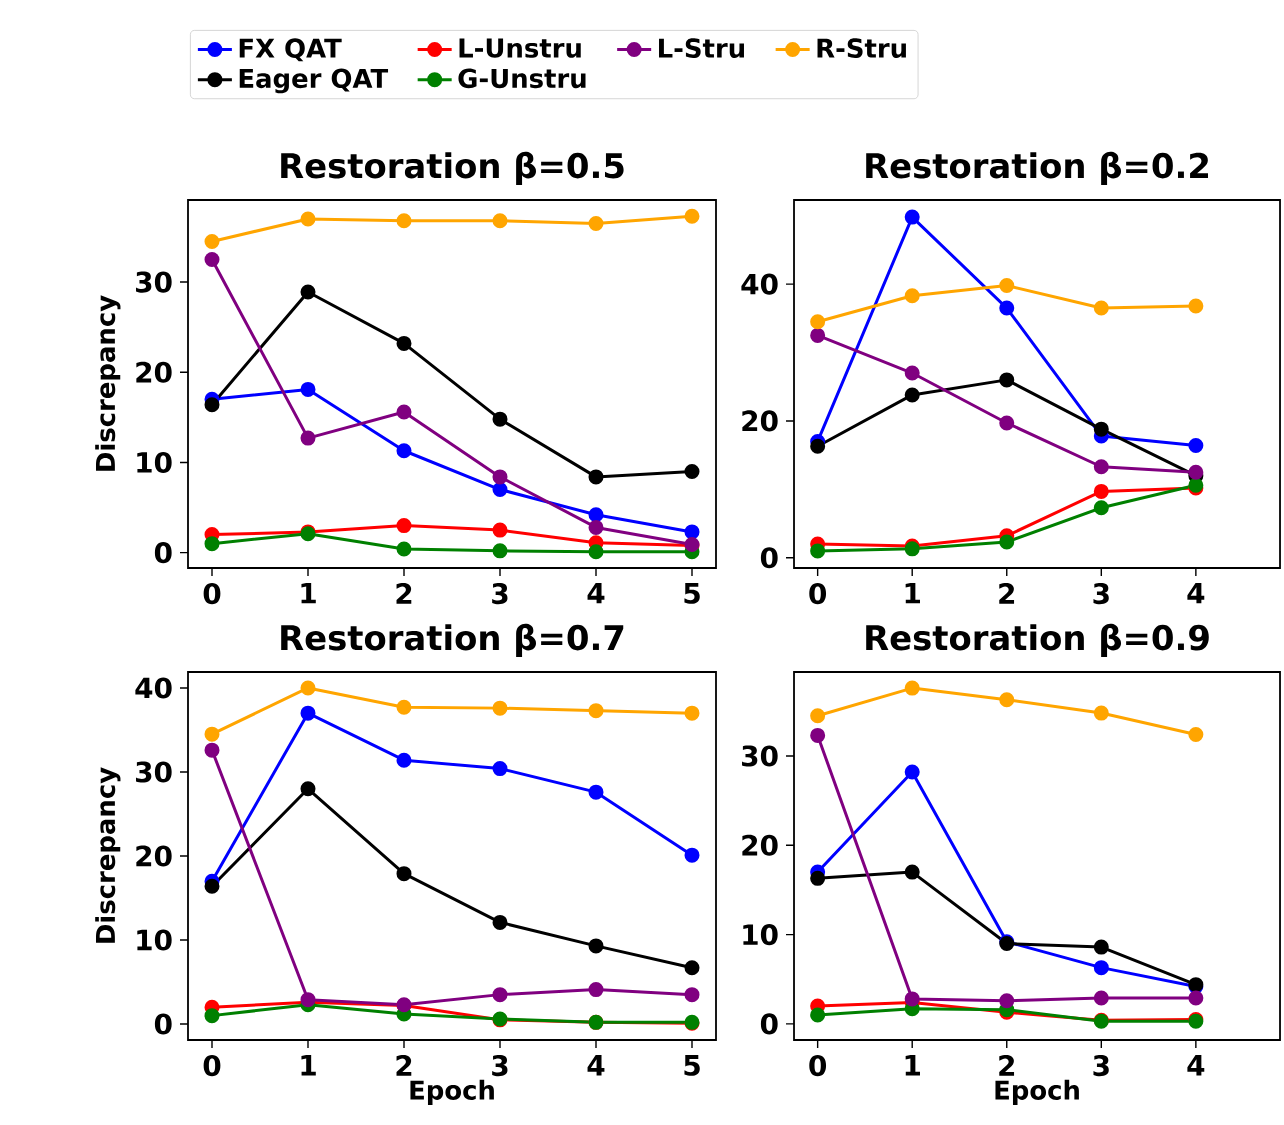  Describe the element at coordinates (290, 50) in the screenshot. I see `legend-label: FX QAT` at that location.